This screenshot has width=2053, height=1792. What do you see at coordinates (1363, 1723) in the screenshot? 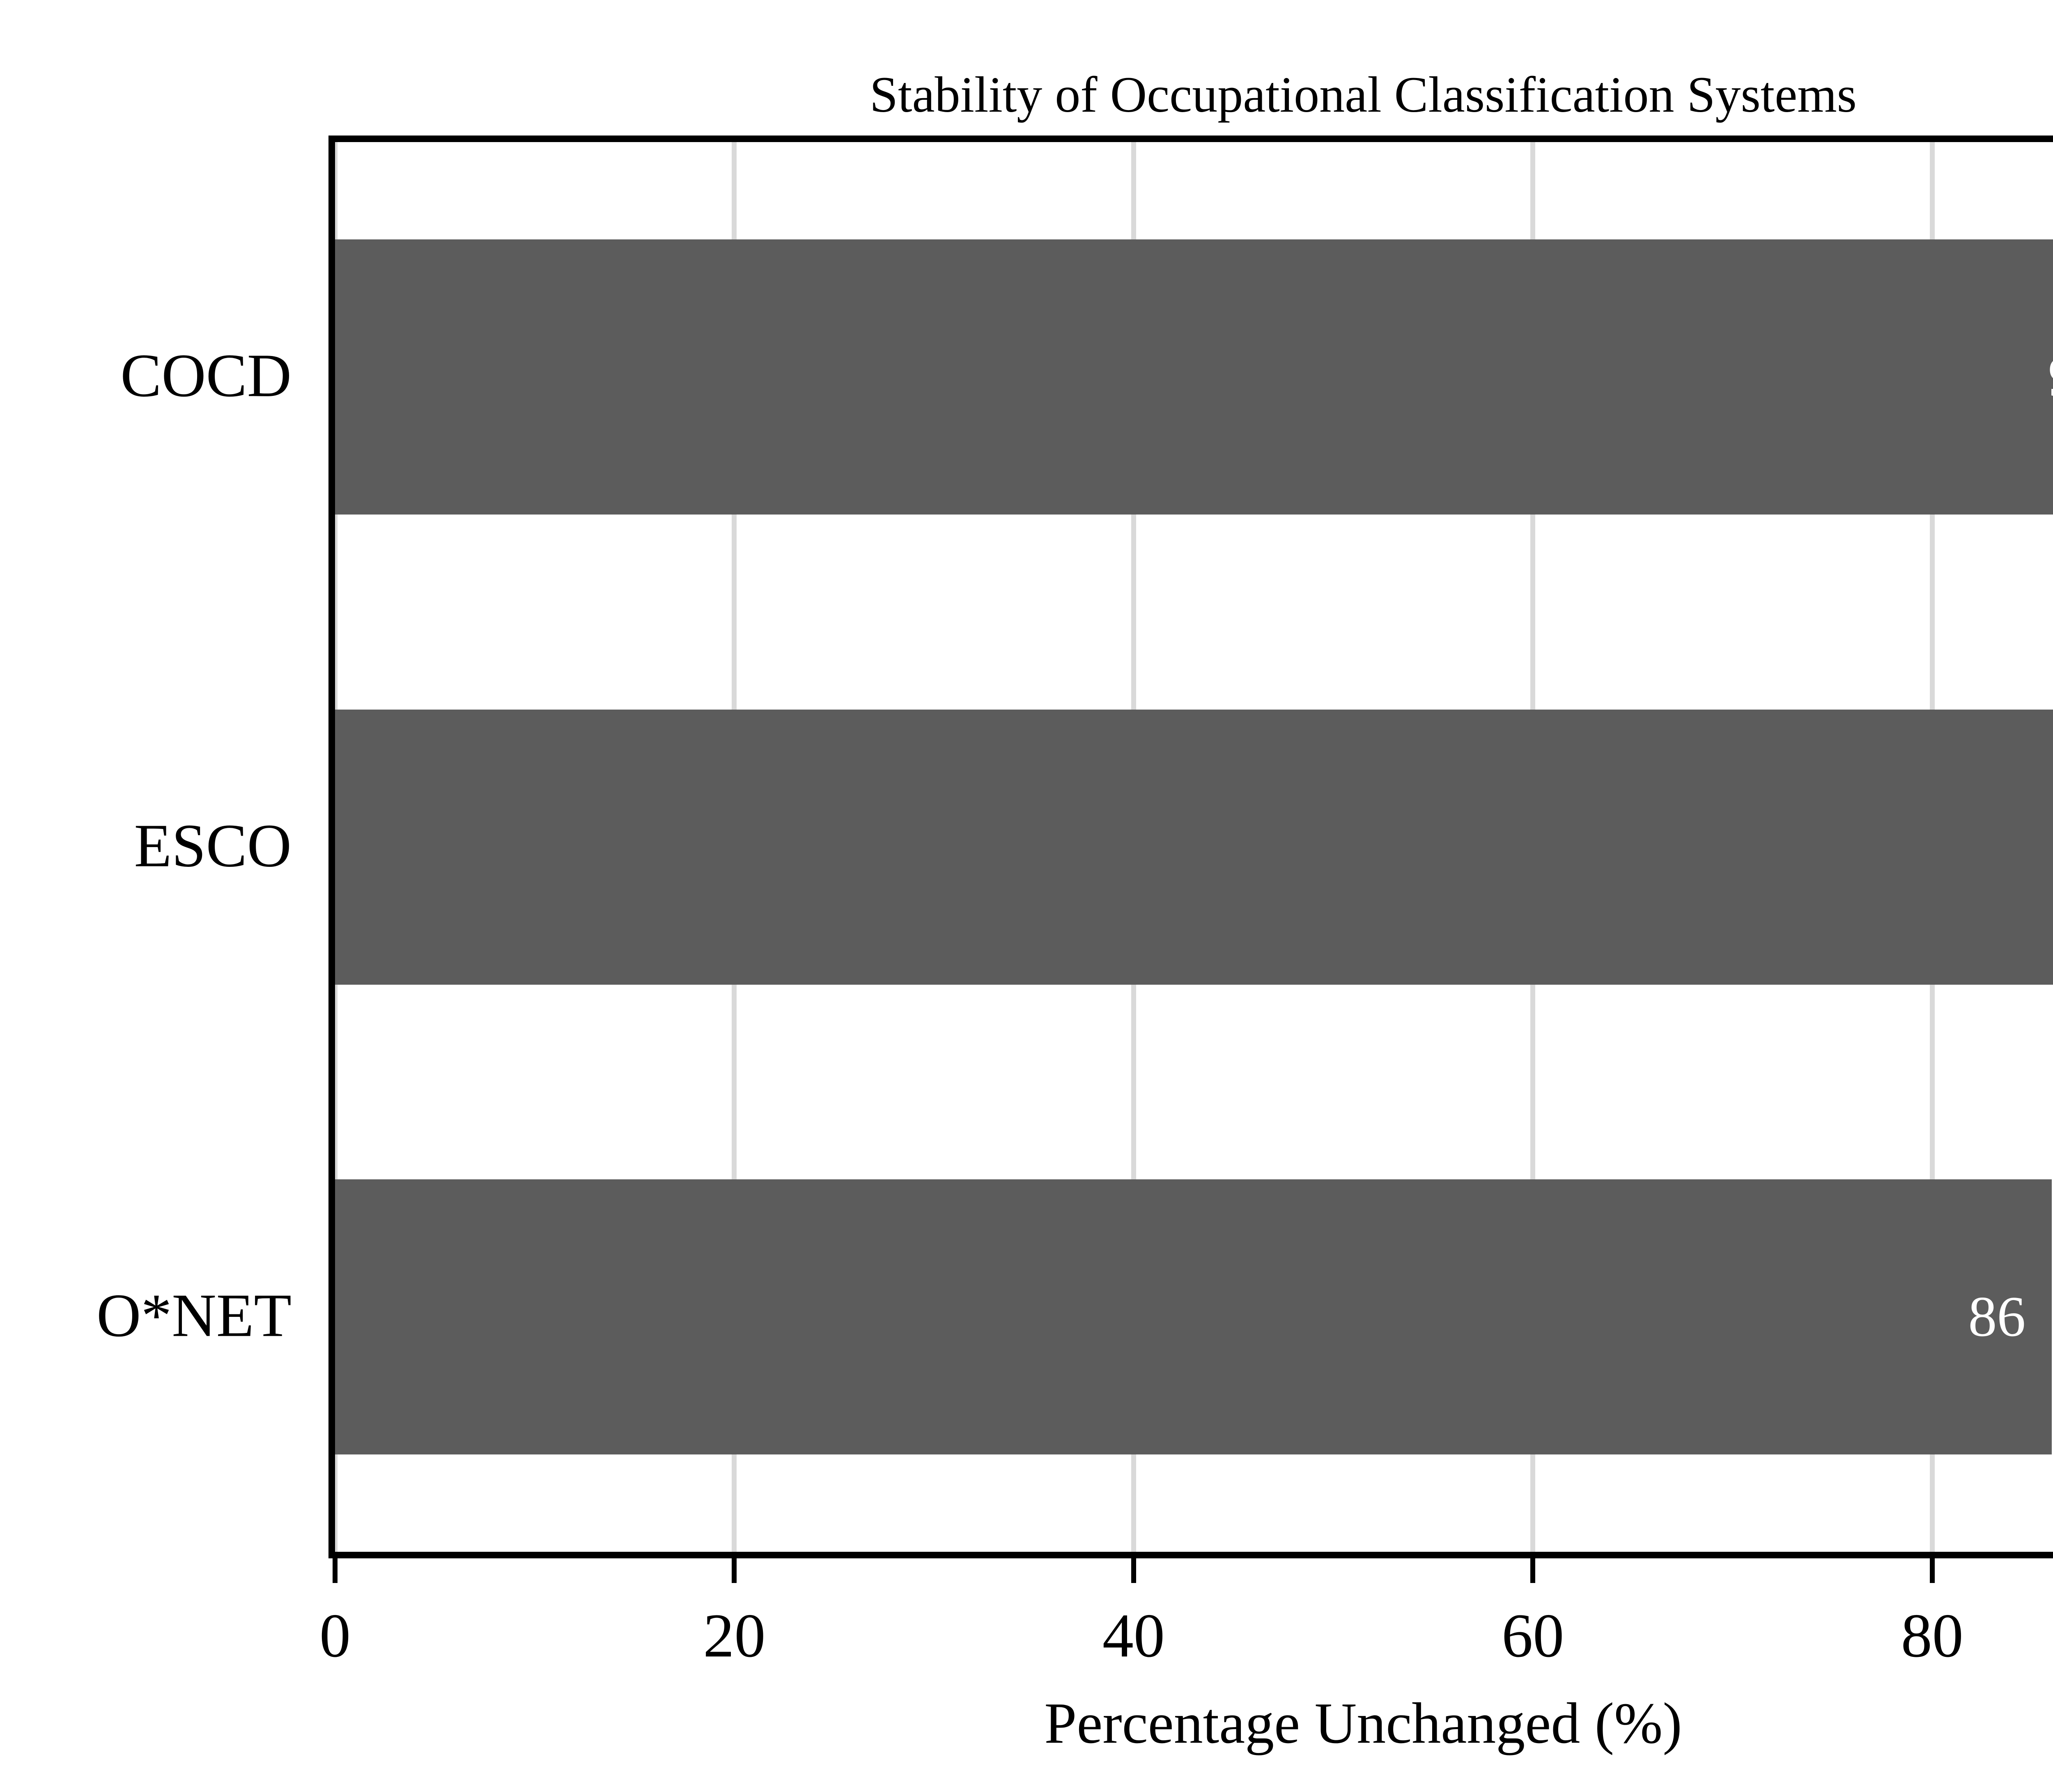
I see `x-axis-label: Percentage Unchanged (%)` at bounding box center [1363, 1723].